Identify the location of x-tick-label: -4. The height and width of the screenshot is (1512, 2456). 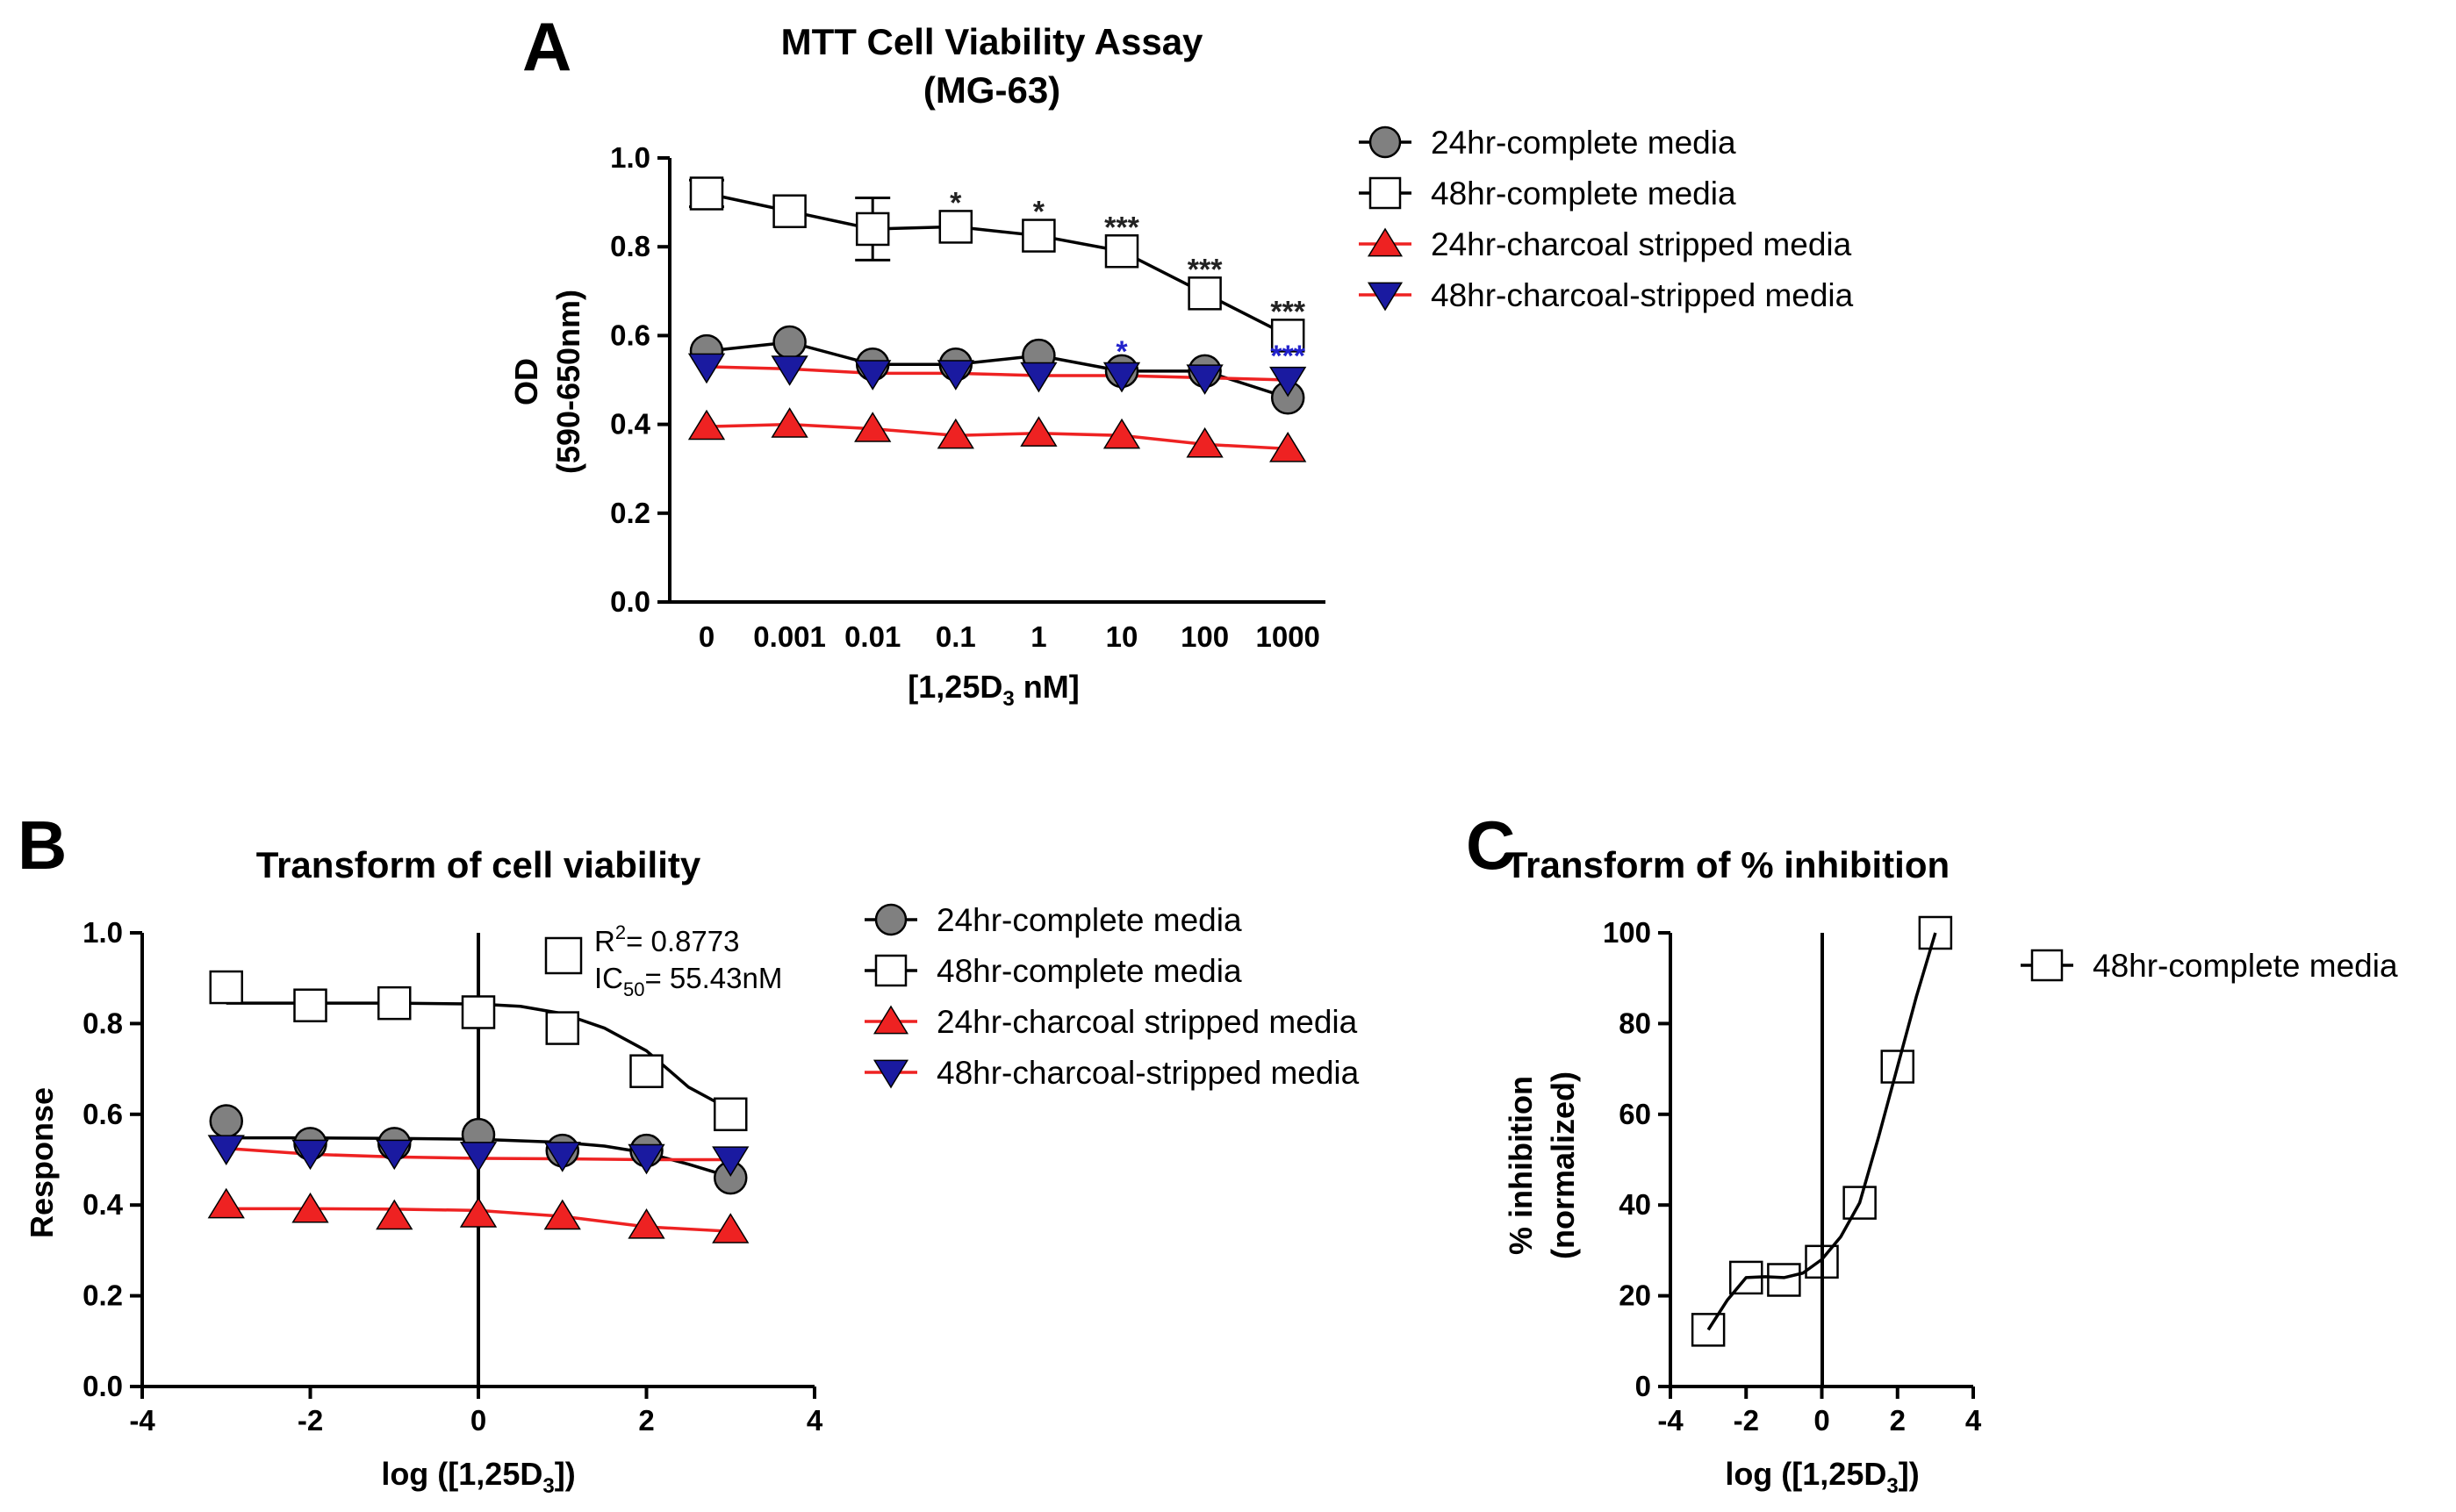
(1670, 1420).